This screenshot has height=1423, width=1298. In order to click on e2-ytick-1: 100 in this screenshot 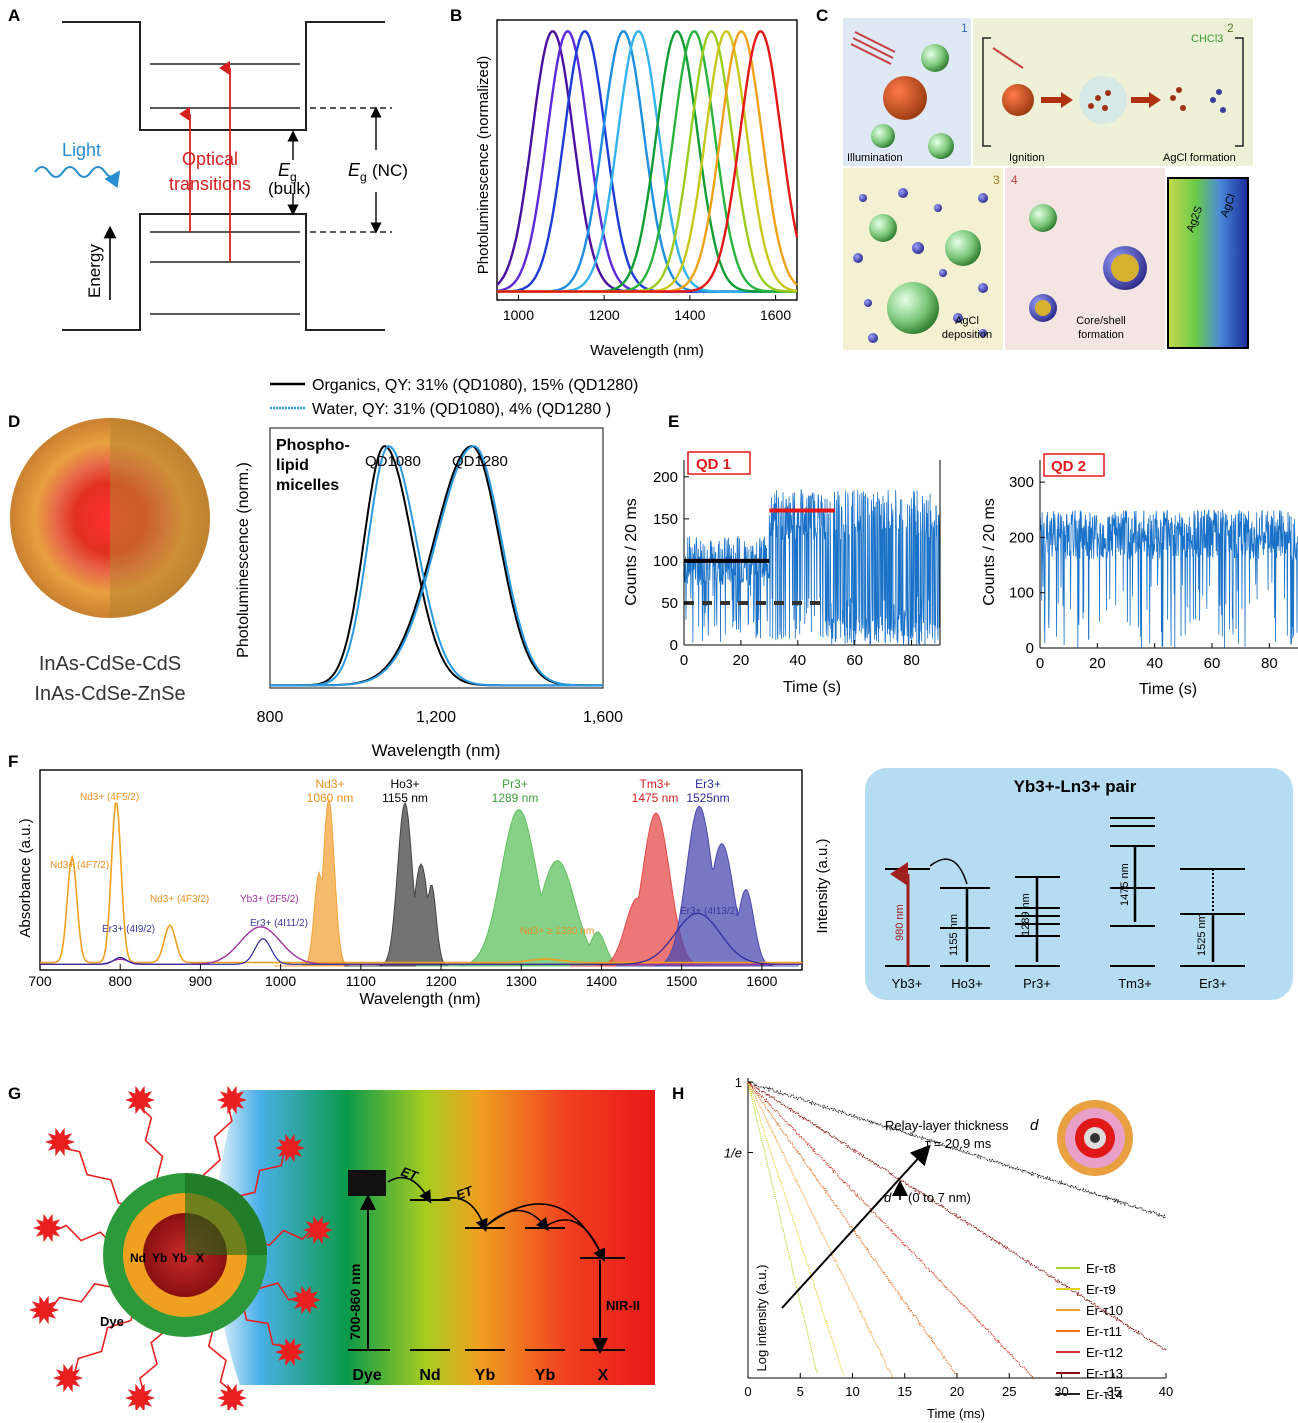, I will do `click(1021, 593)`.